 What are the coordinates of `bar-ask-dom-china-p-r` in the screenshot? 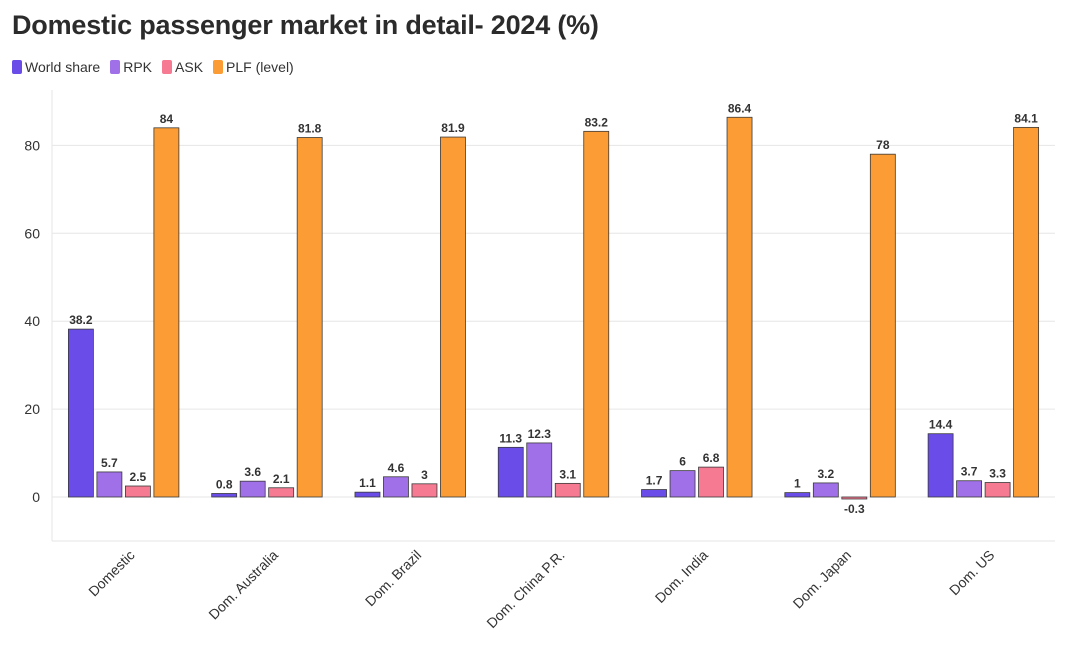 It's located at (567, 490).